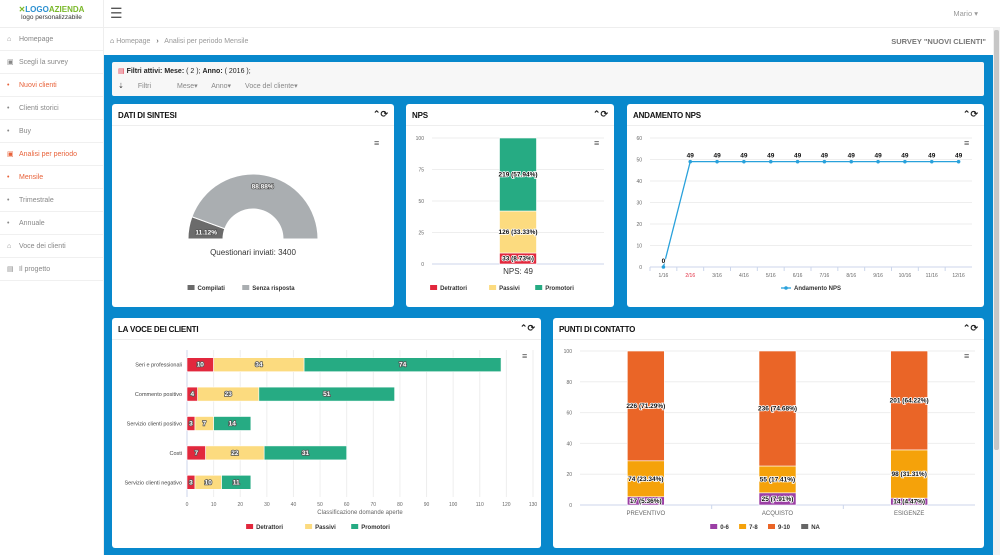 The width and height of the screenshot is (1000, 555). Describe the element at coordinates (42, 246) in the screenshot. I see `sidebar-item-label: Voce dei clienti` at that location.